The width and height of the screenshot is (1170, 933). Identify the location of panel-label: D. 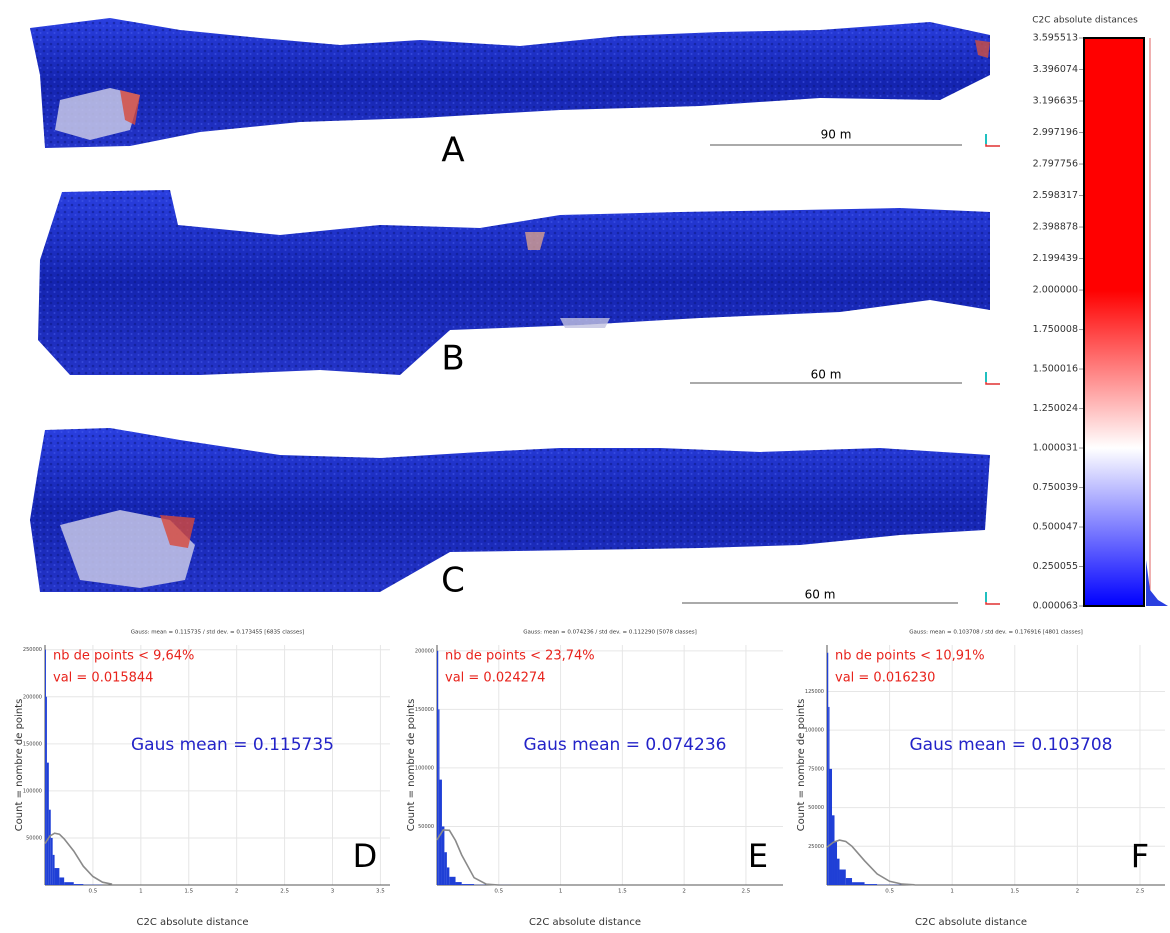
(365, 856).